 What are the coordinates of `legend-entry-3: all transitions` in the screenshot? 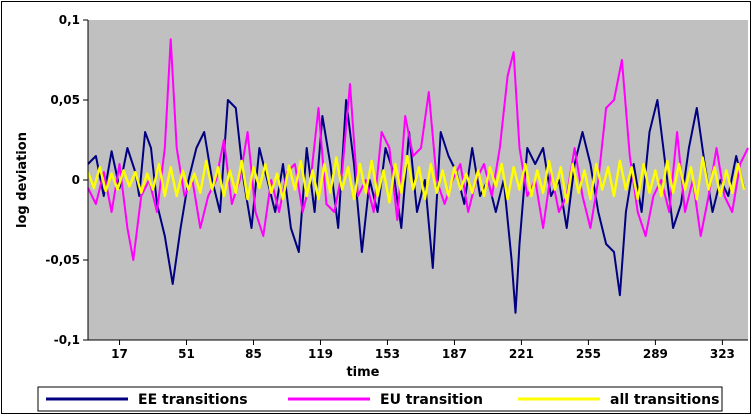 It's located at (664, 400).